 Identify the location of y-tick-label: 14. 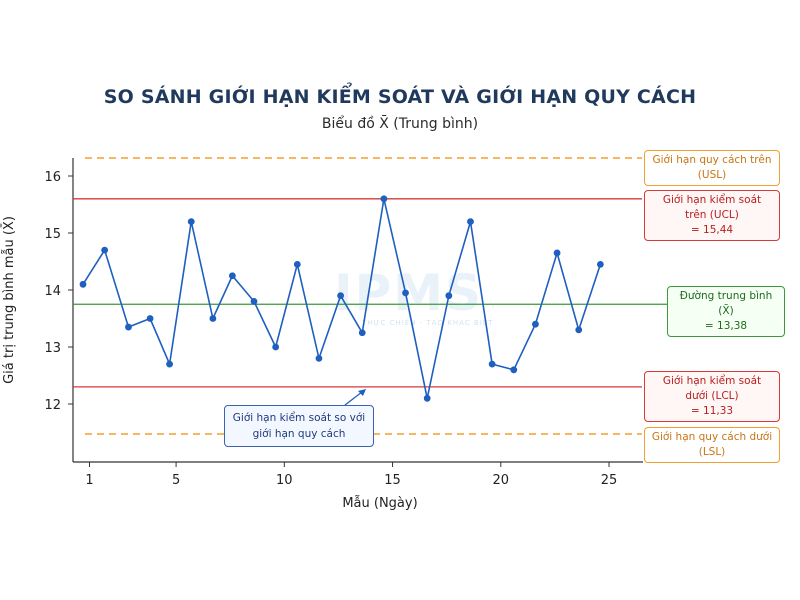
(52, 291).